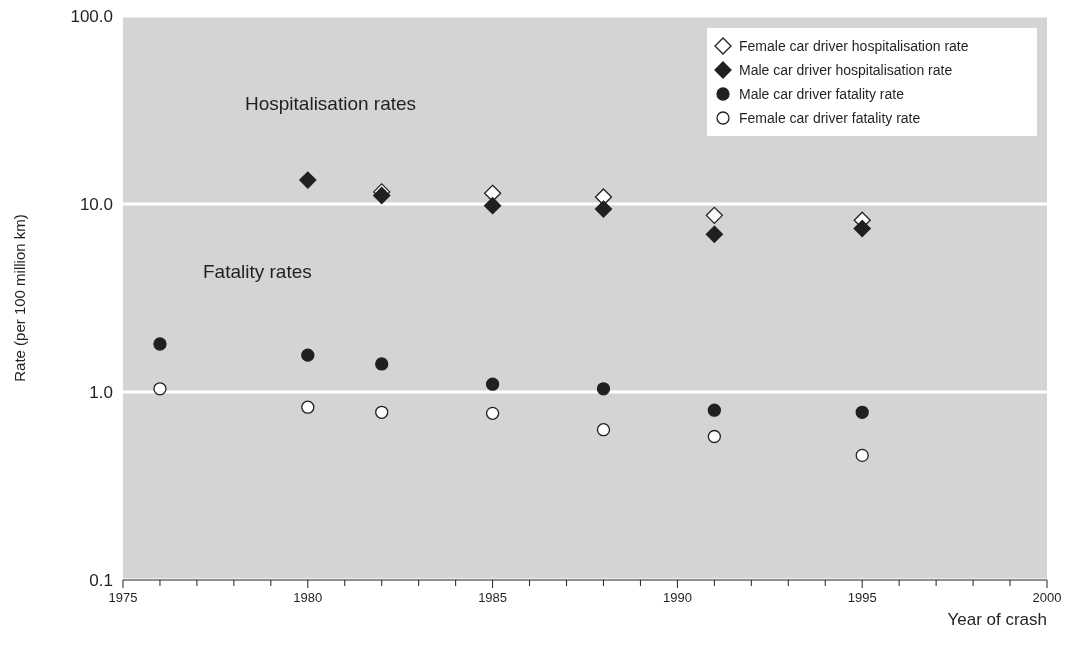  What do you see at coordinates (19, 298) in the screenshot?
I see `y-axis-title: Rate (per 100 million km)` at bounding box center [19, 298].